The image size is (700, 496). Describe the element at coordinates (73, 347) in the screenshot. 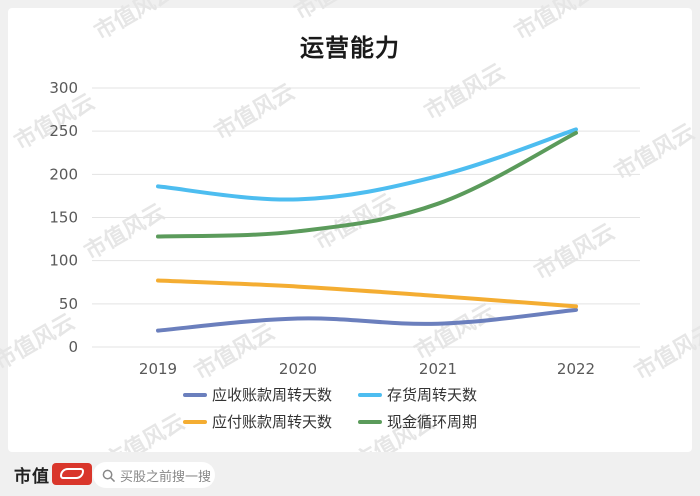

I see `y-tick-label: 0` at that location.